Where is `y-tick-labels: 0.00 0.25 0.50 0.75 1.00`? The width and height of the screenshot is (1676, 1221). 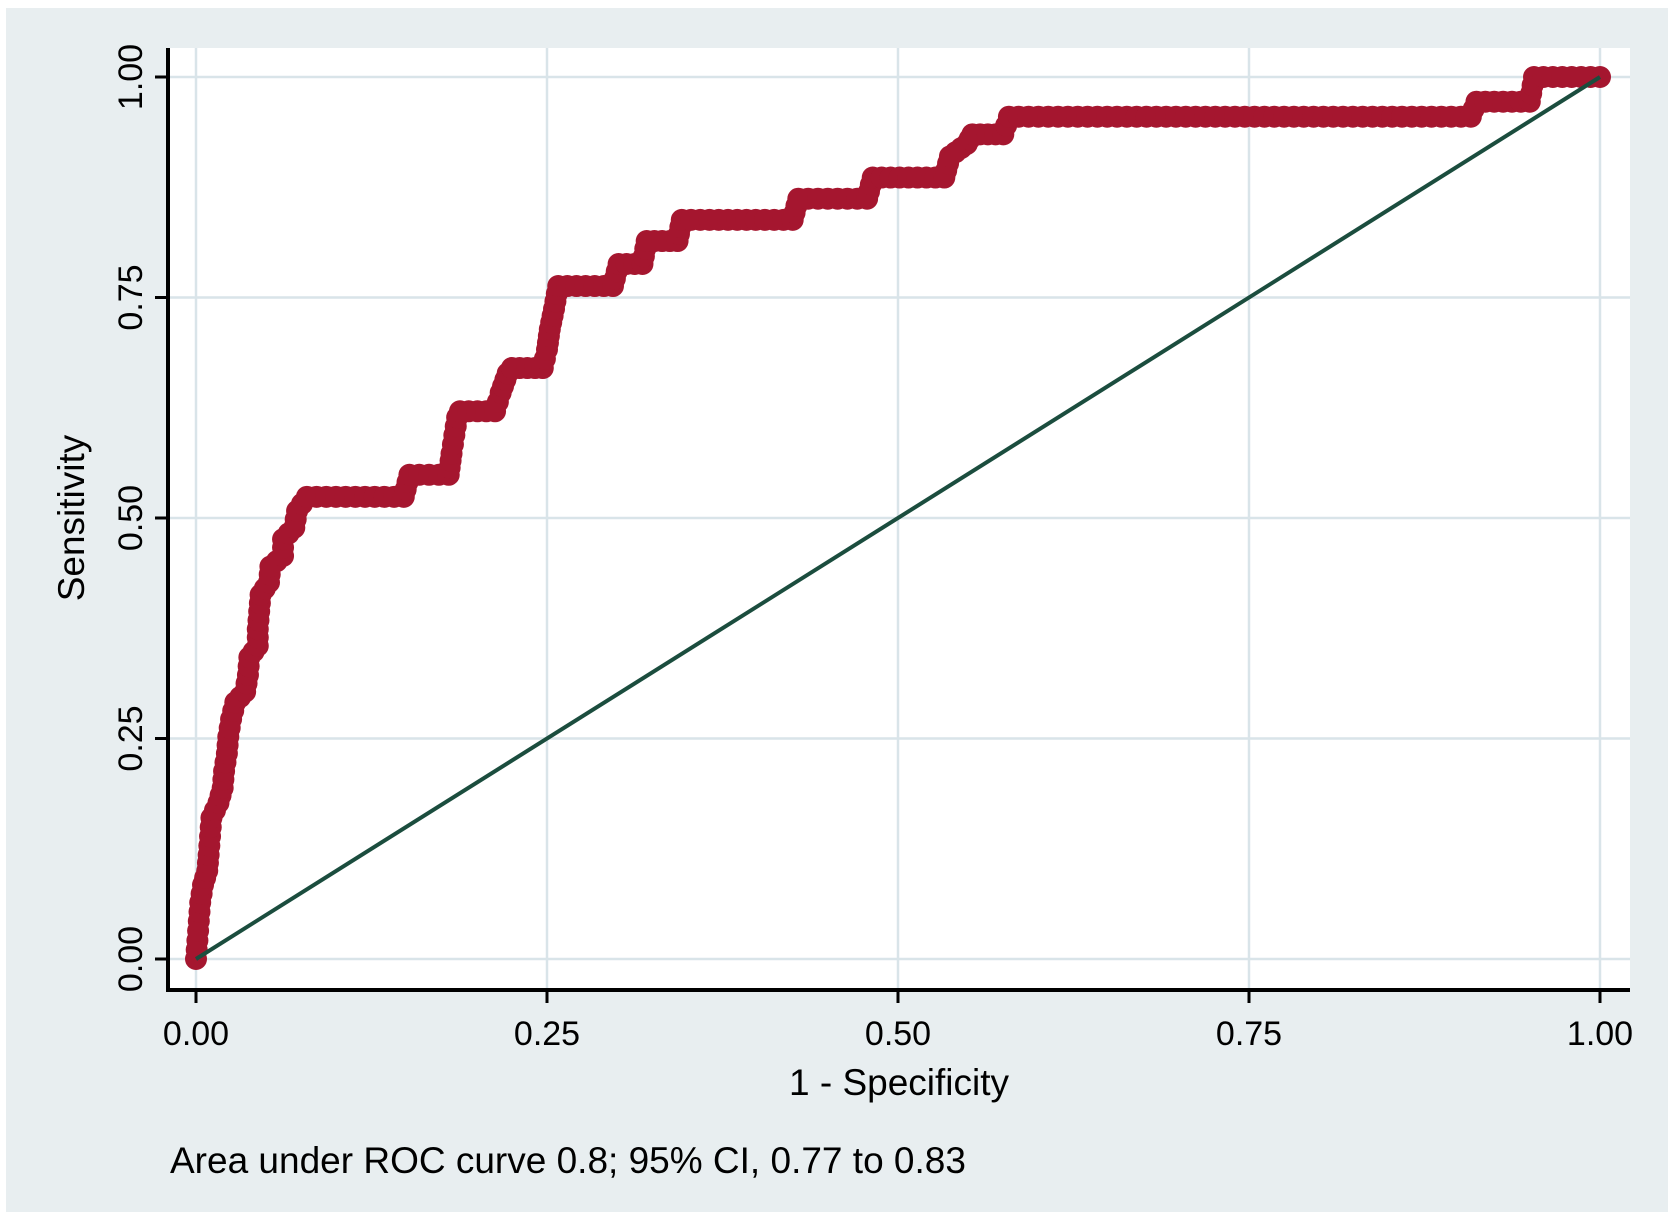 y-tick-labels: 0.00 0.25 0.50 0.75 1.00 is located at coordinates (131, 518).